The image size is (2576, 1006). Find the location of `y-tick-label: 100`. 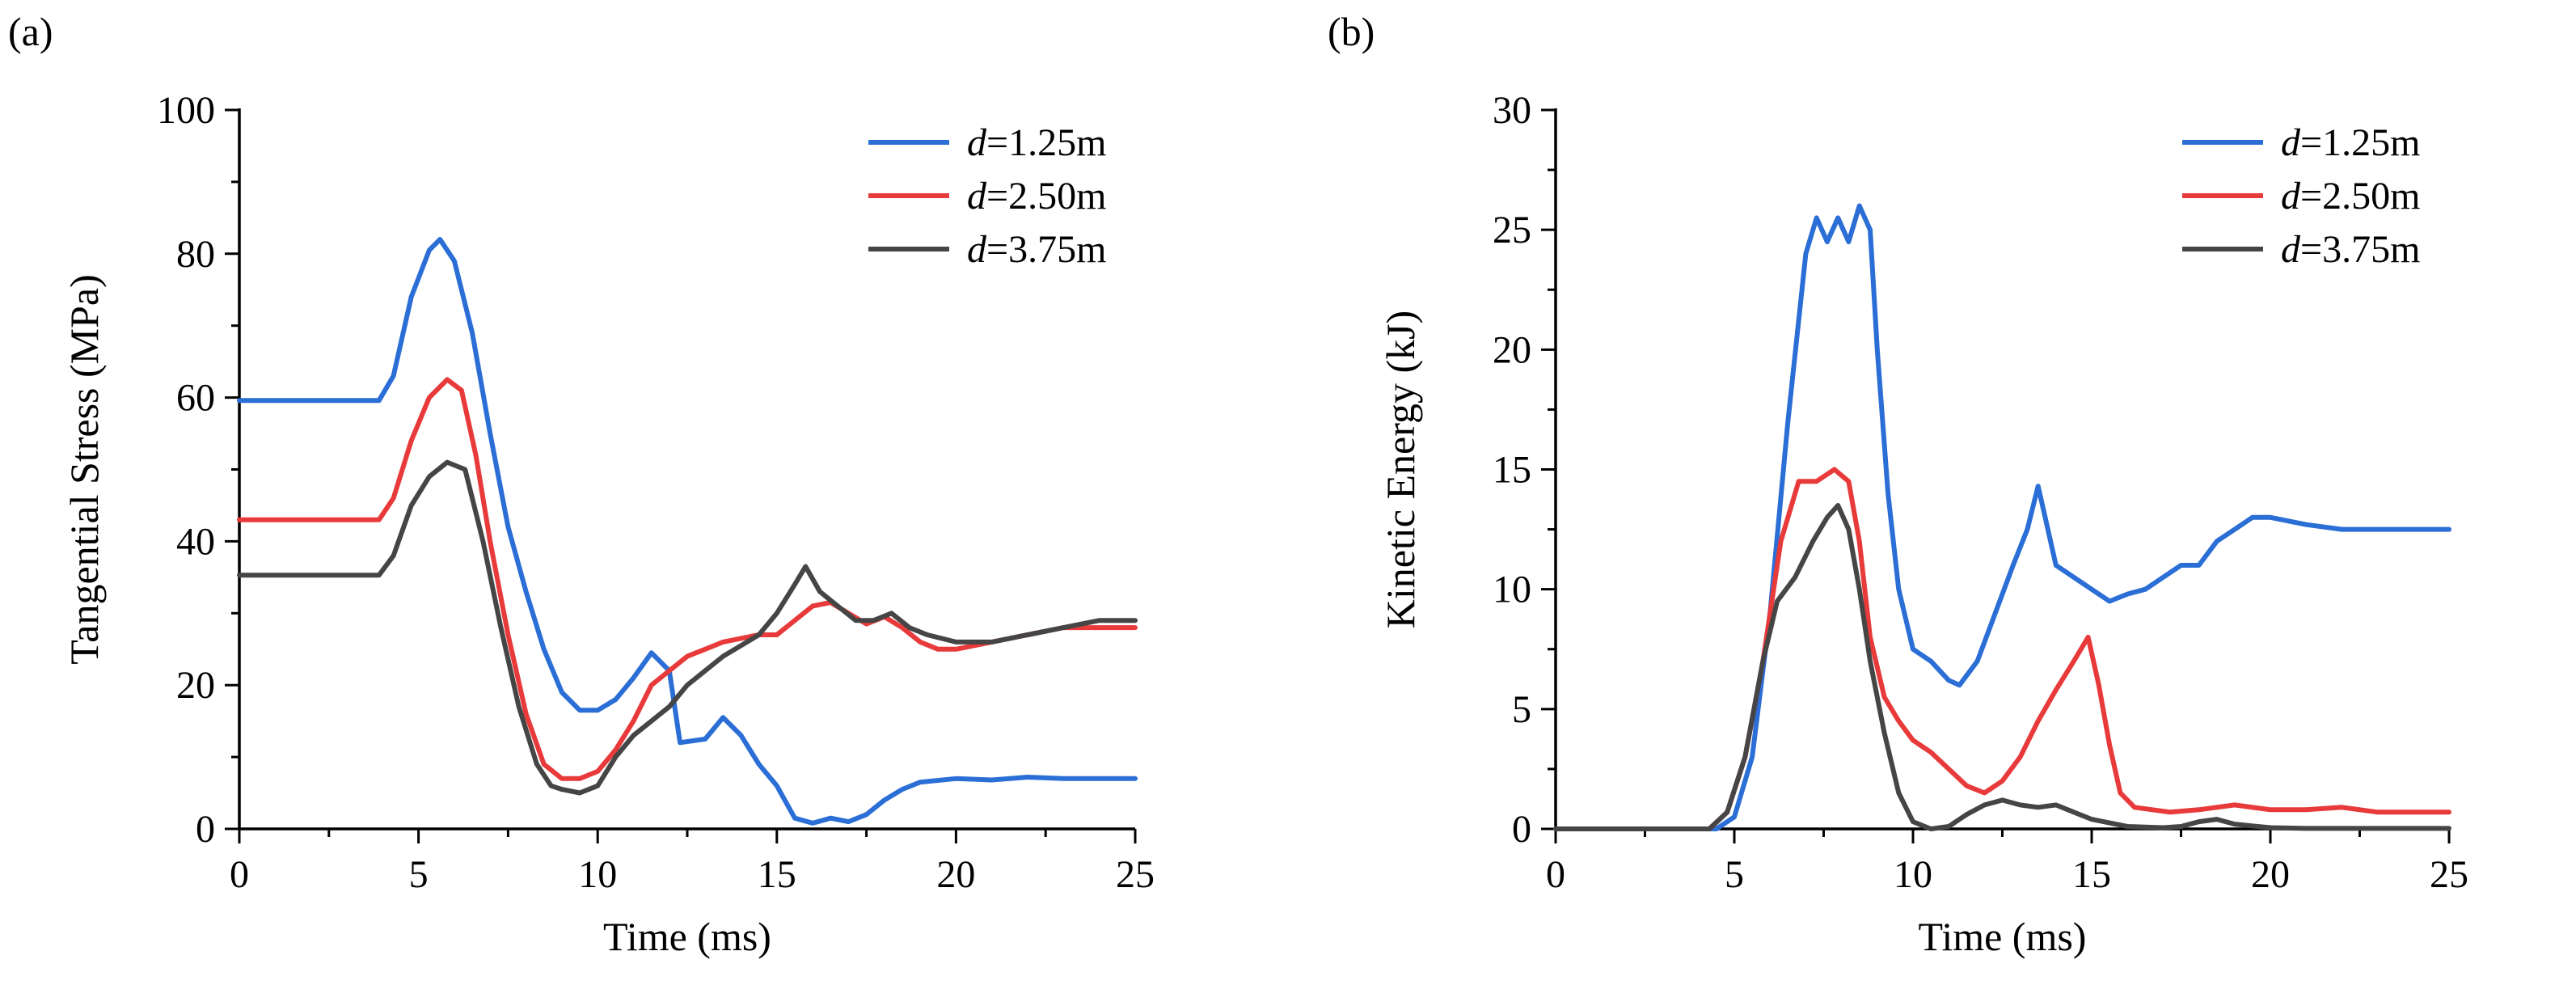

y-tick-label: 100 is located at coordinates (186, 110).